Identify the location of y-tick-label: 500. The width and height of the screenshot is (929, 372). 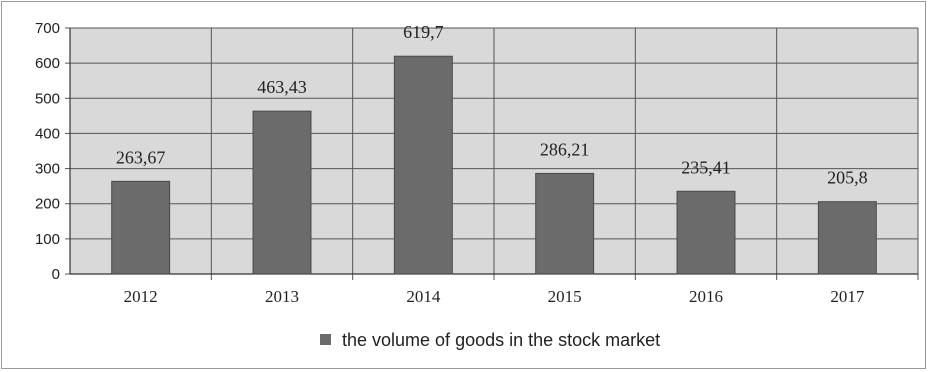
(47, 98).